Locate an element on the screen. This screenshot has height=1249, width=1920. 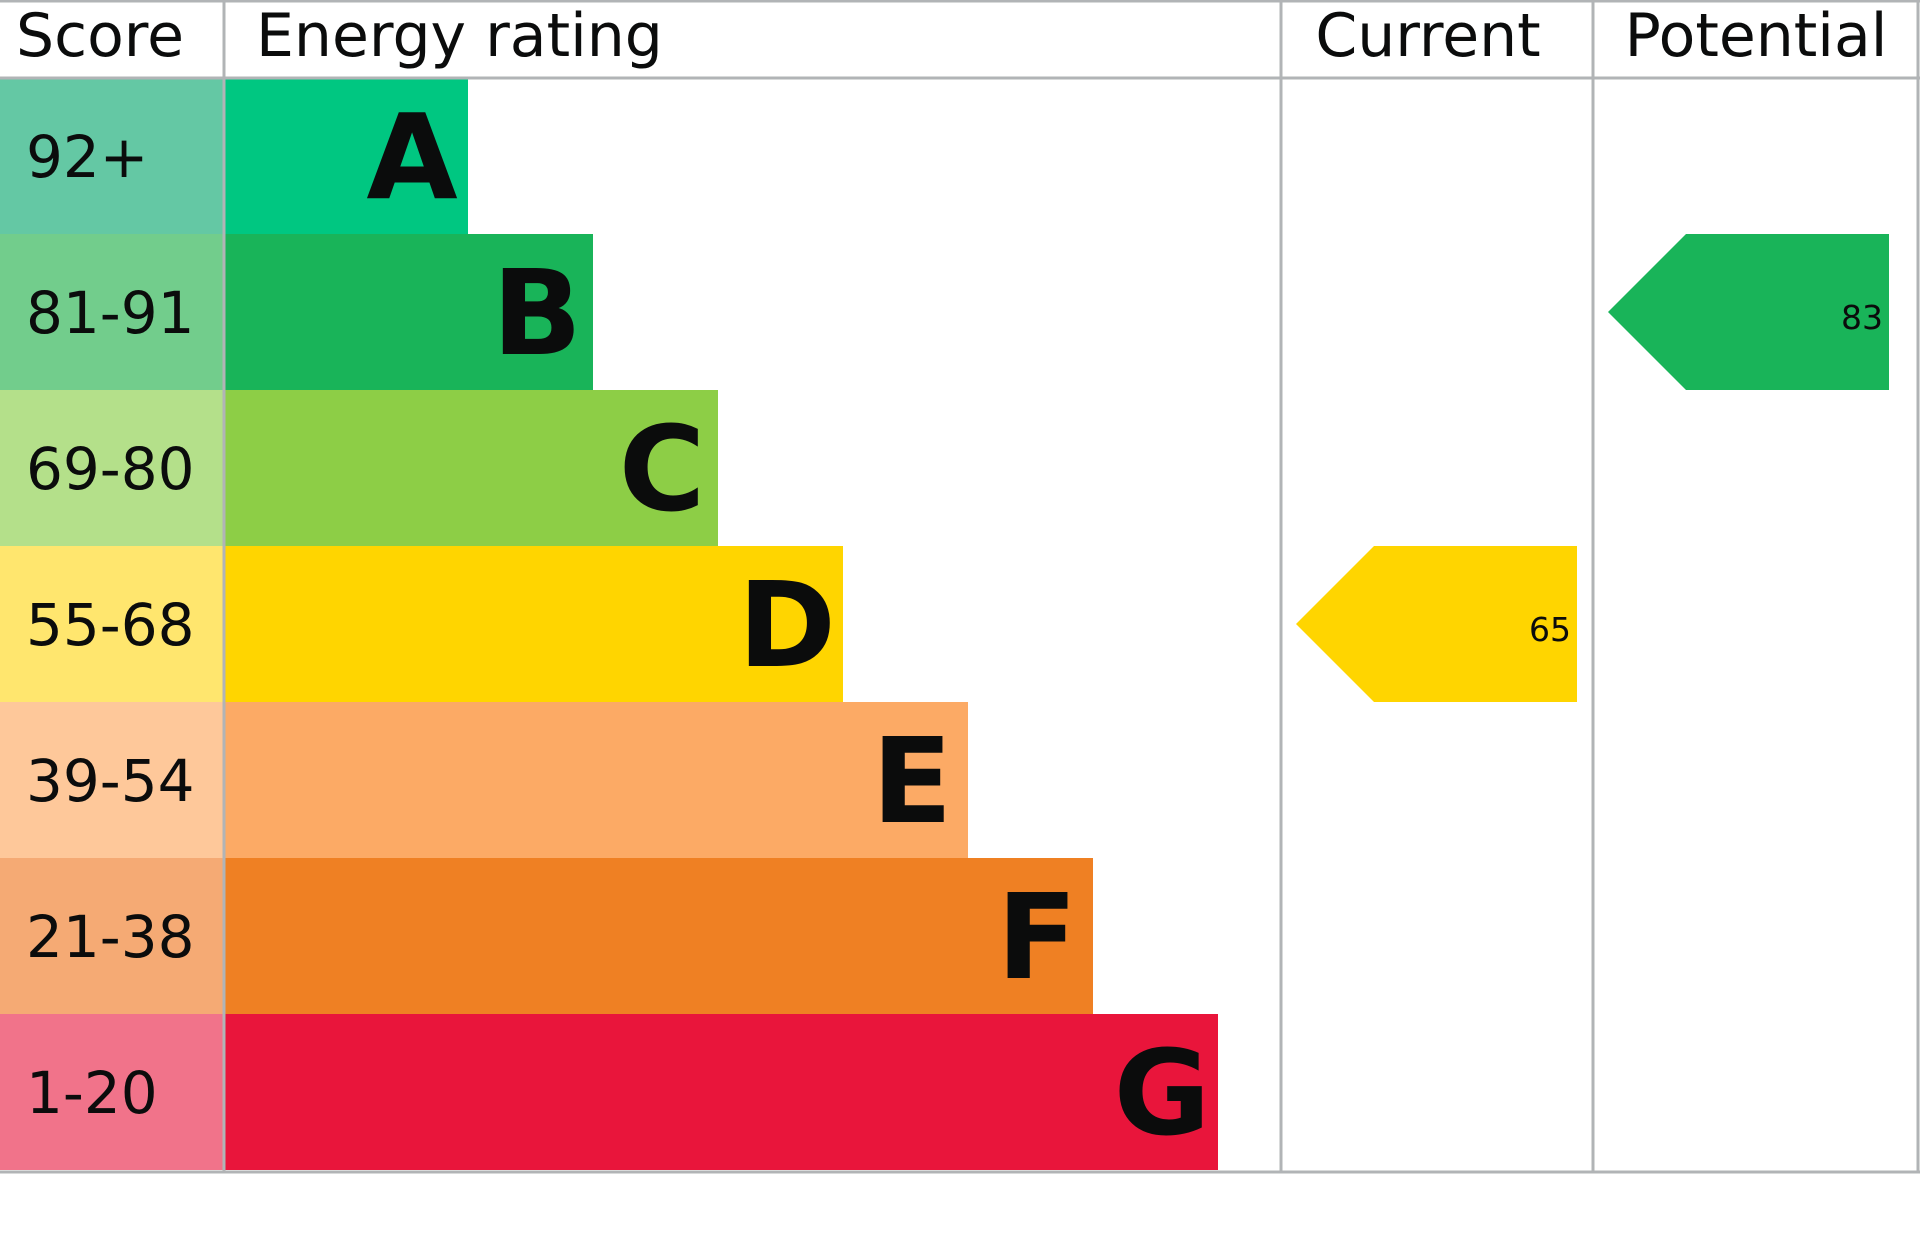
potential-rating-arrow is located at coordinates (1748, 312).